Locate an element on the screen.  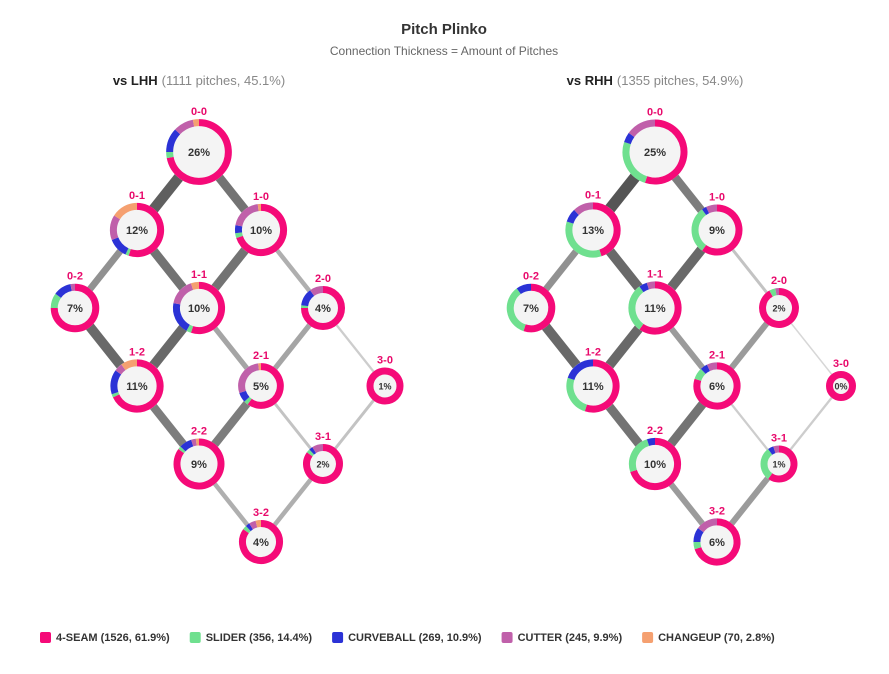
node: 25% 0-0 is located at coordinates (655, 145).